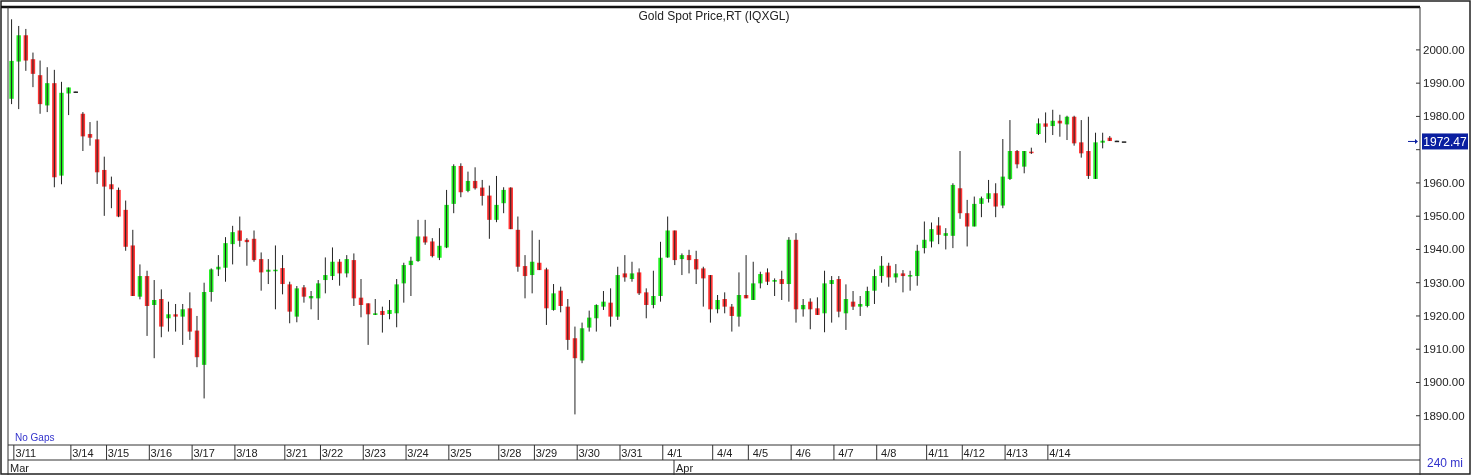  What do you see at coordinates (546, 453) in the screenshot?
I see `x-tick-label: 3/29` at bounding box center [546, 453].